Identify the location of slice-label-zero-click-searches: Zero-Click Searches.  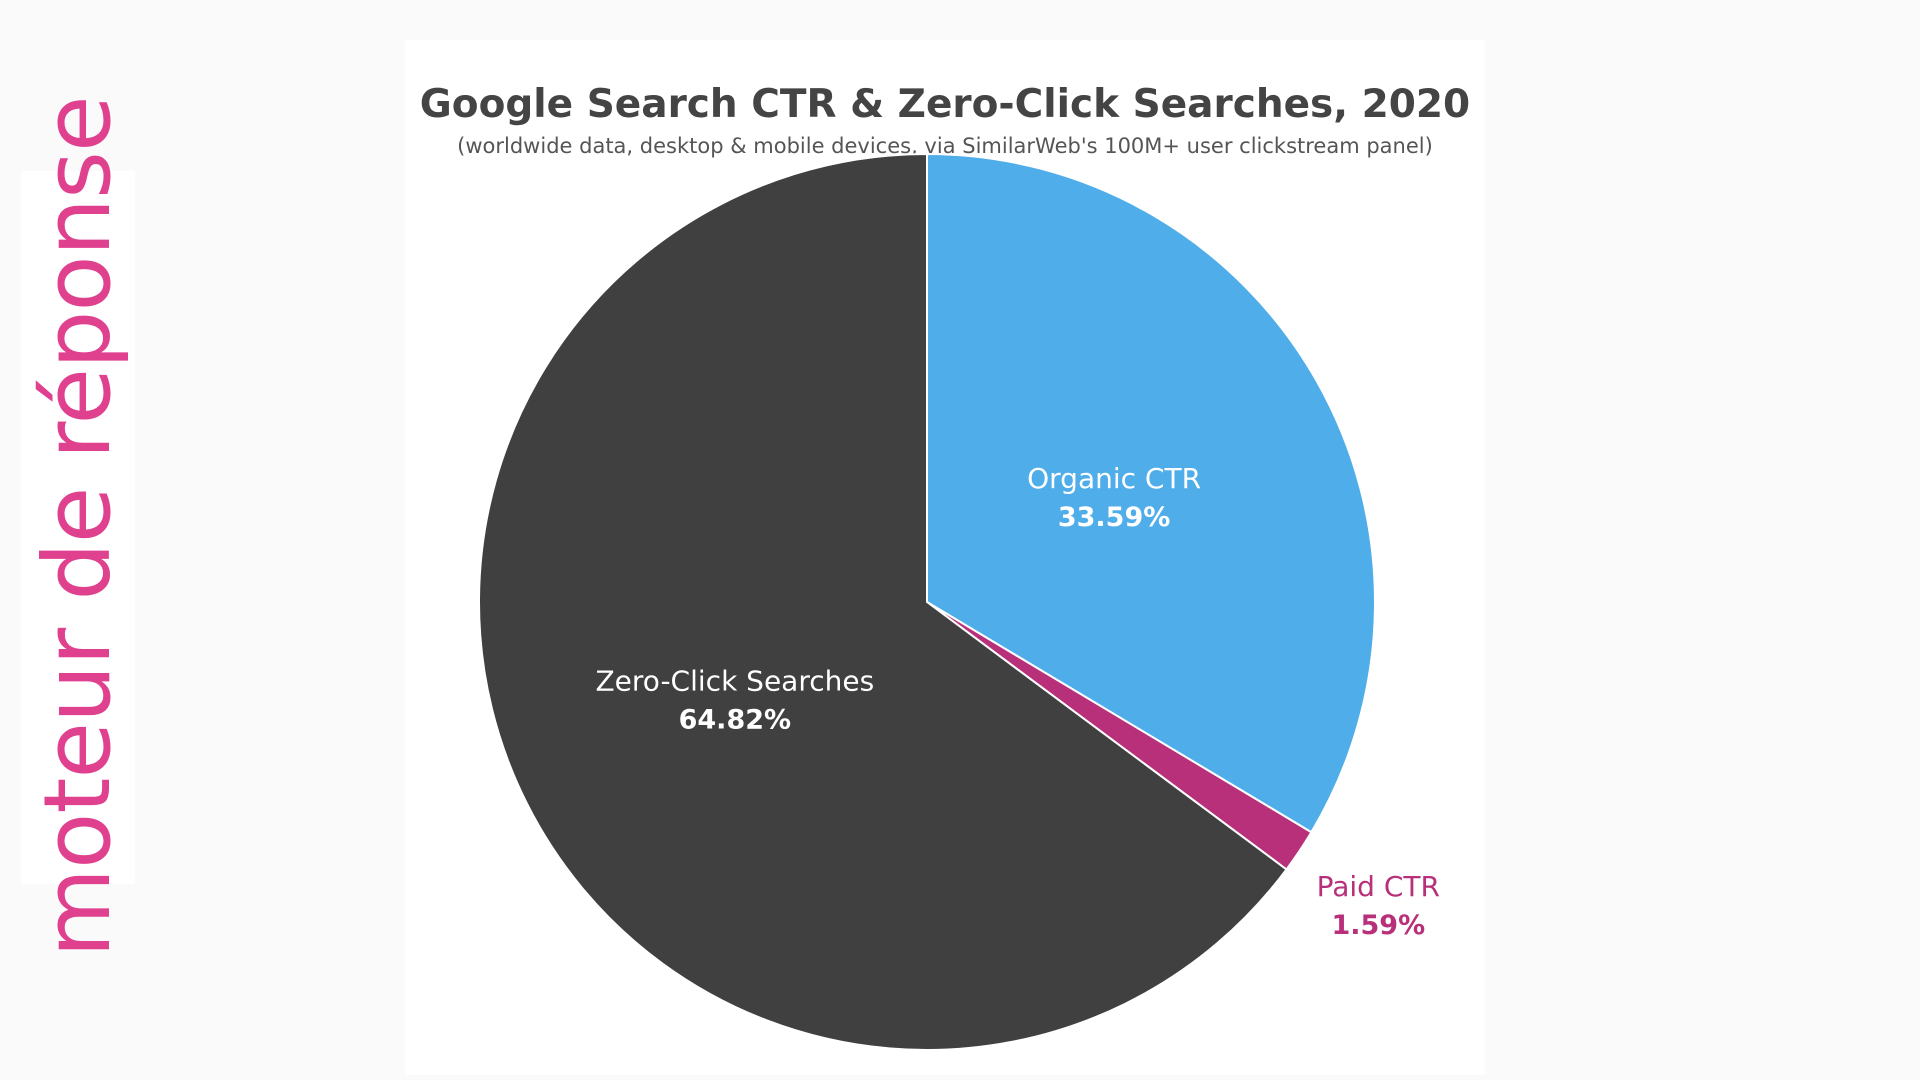
(735, 681).